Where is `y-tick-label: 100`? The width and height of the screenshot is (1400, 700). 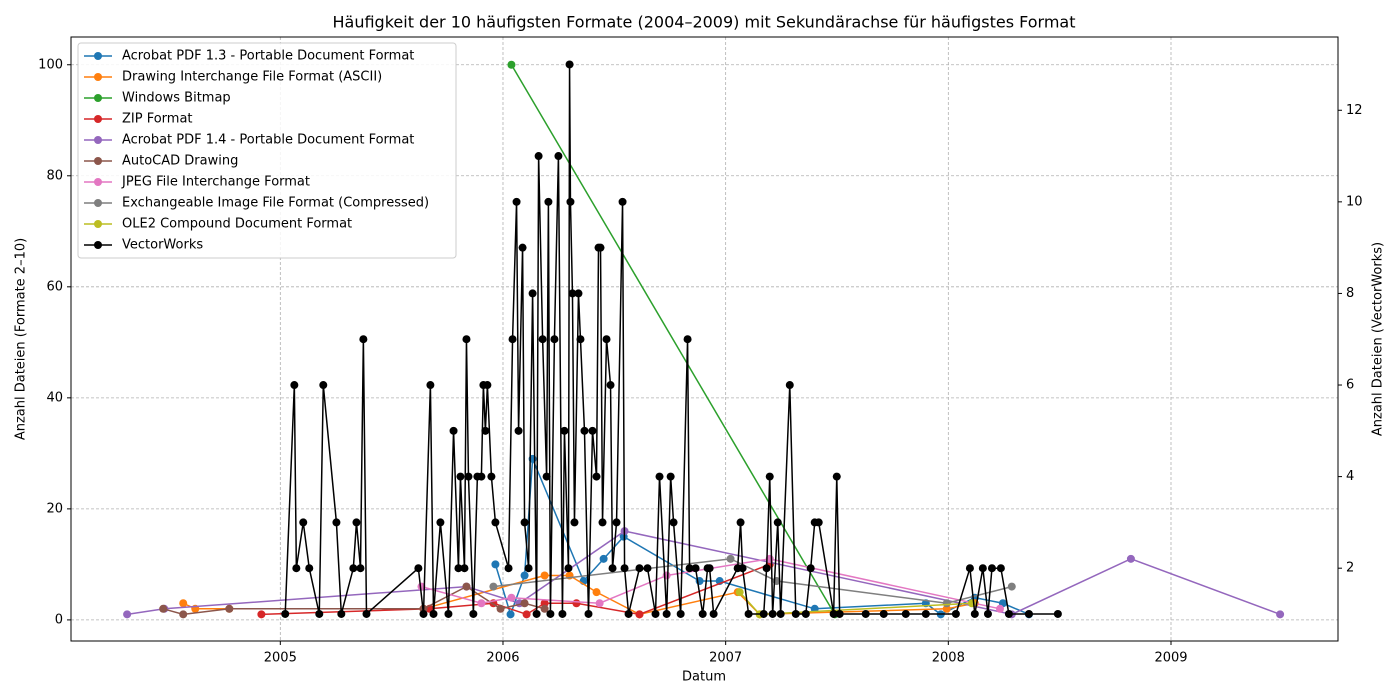 y-tick-label: 100 is located at coordinates (50, 64).